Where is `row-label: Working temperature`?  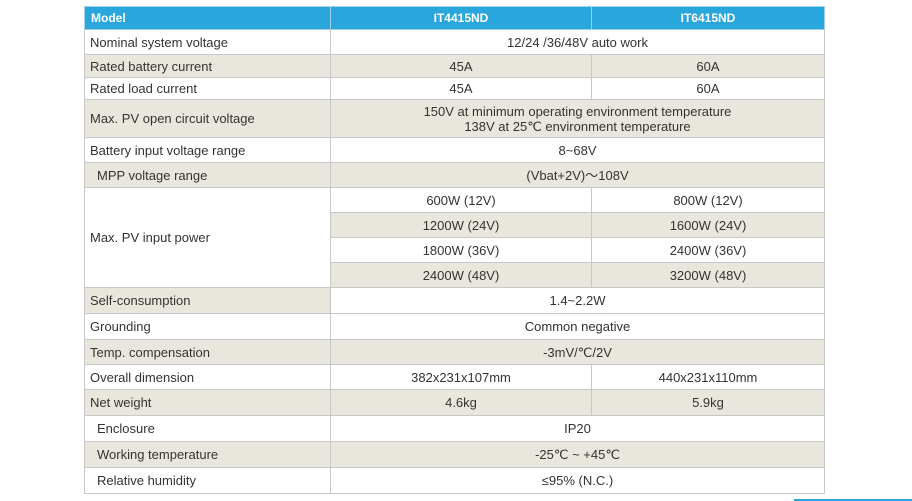 row-label: Working temperature is located at coordinates (207, 454).